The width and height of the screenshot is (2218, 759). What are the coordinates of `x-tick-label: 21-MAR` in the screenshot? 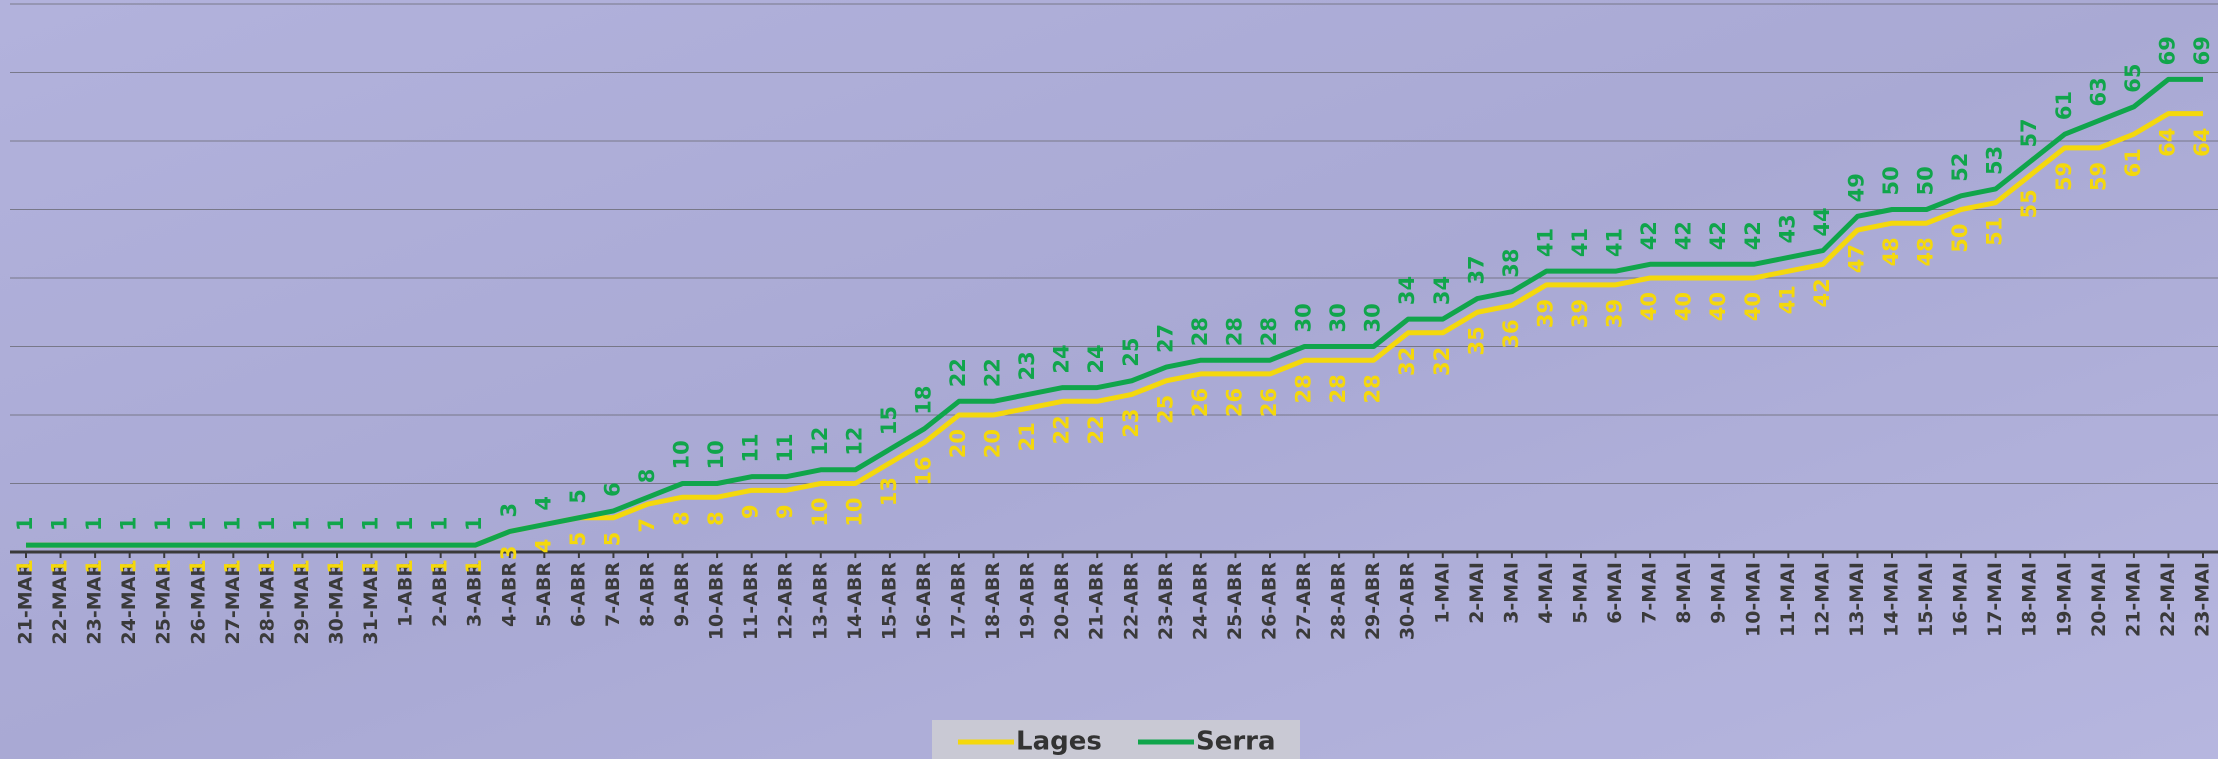 It's located at (26, 603).